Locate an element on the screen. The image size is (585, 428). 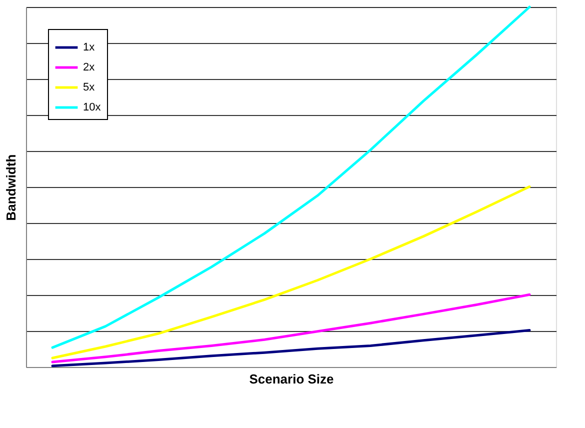
y-axis-title: Bandwidth is located at coordinates (11, 187).